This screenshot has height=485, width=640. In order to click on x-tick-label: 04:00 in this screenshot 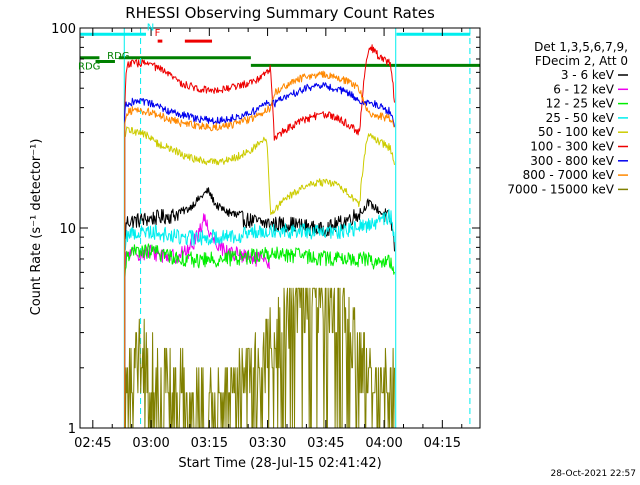, I will do `click(383, 443)`.